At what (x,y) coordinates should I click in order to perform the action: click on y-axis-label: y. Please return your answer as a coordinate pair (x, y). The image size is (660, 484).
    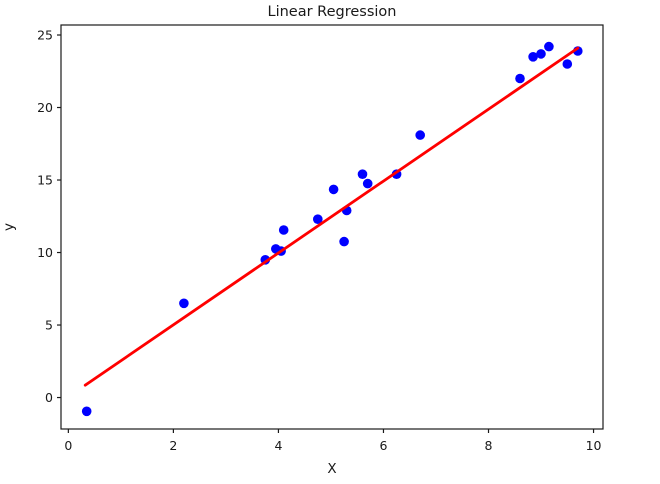
    Looking at the image, I should click on (9, 227).